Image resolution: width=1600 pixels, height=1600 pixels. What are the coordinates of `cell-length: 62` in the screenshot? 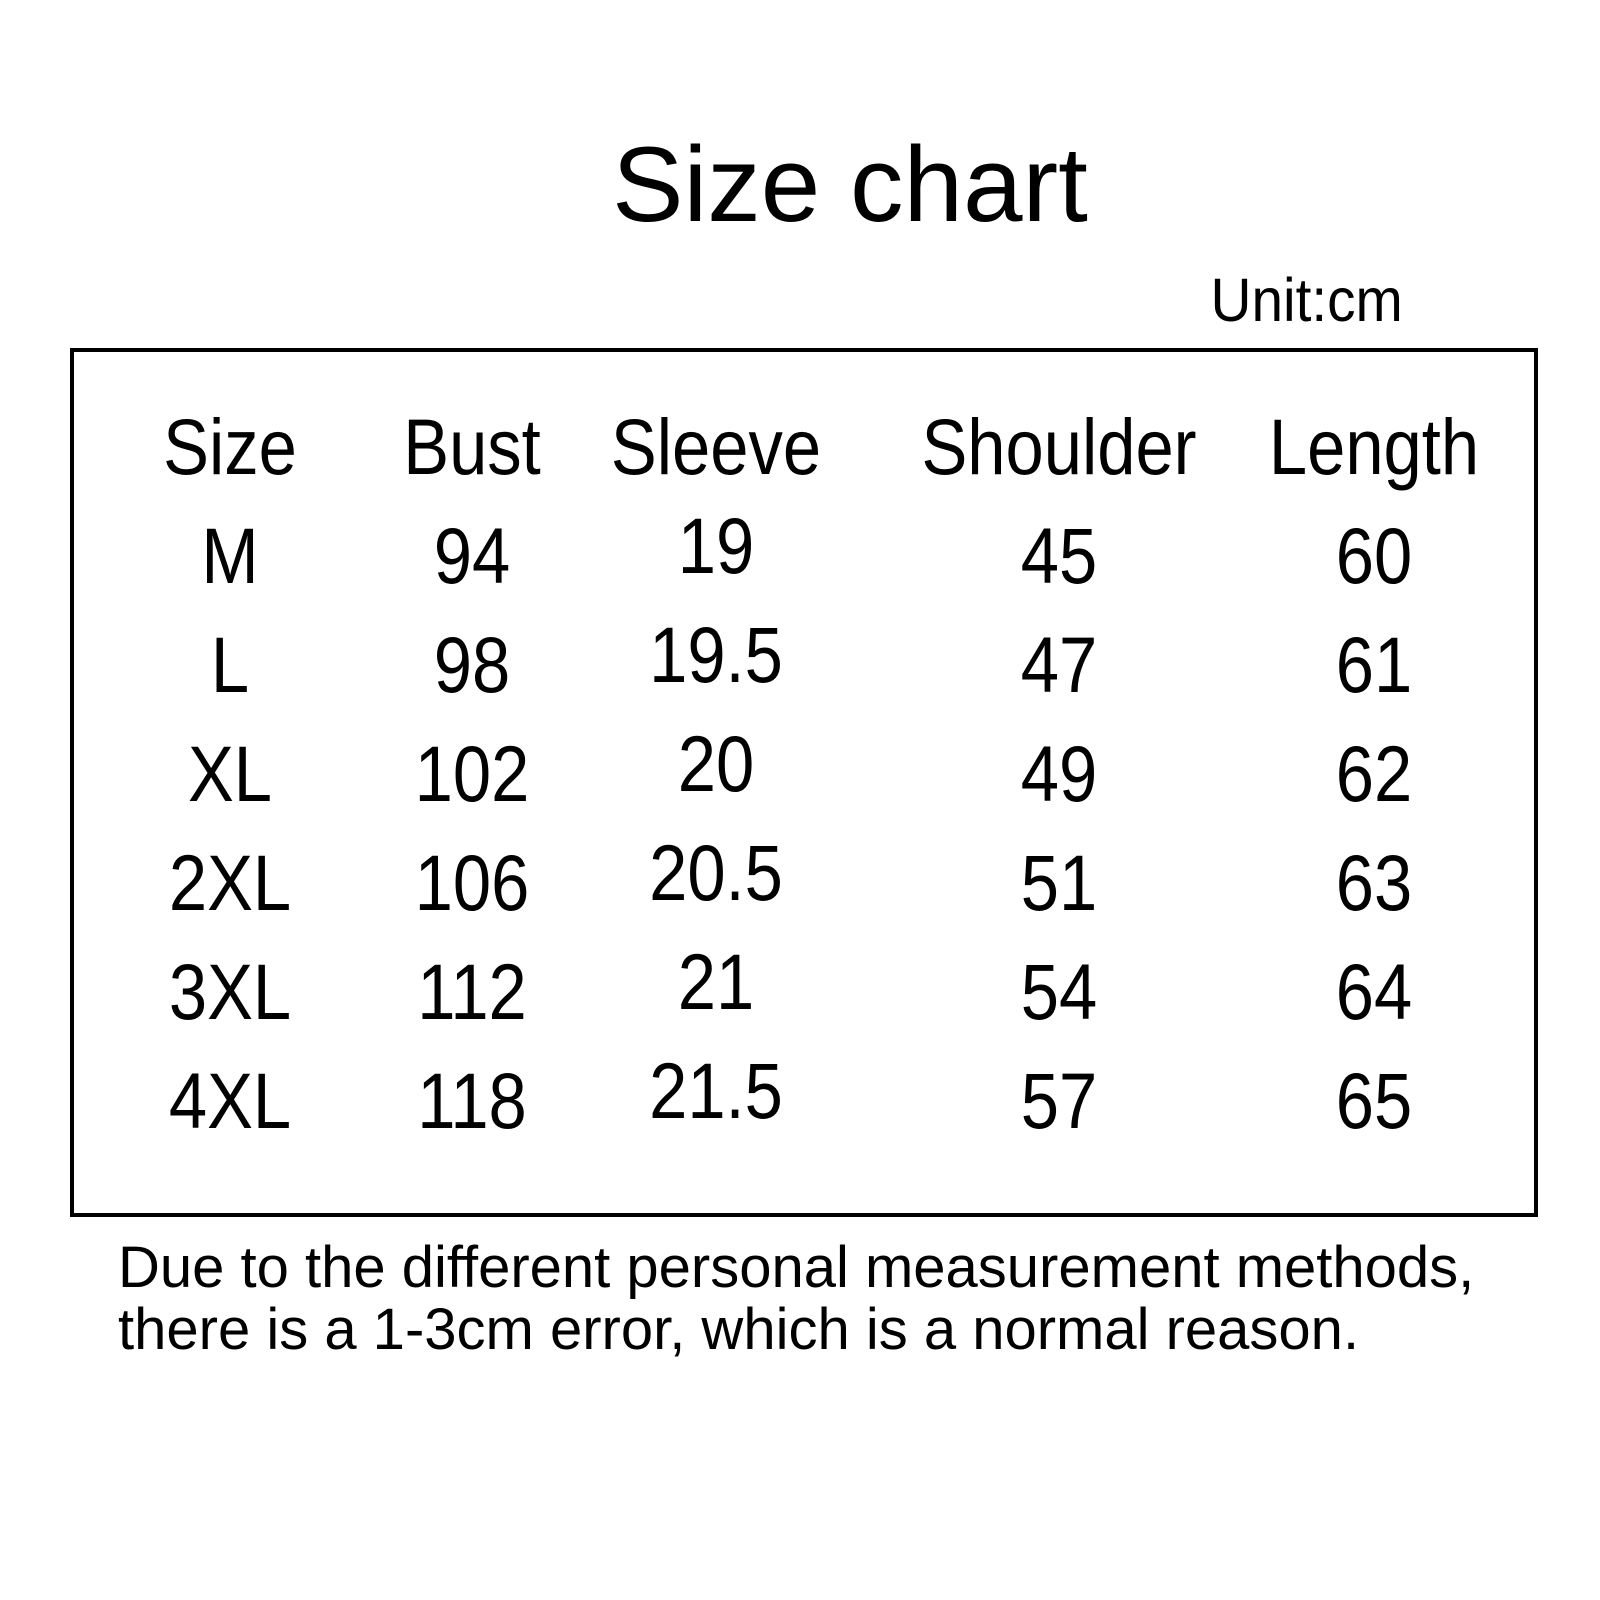 It's located at (1374, 773).